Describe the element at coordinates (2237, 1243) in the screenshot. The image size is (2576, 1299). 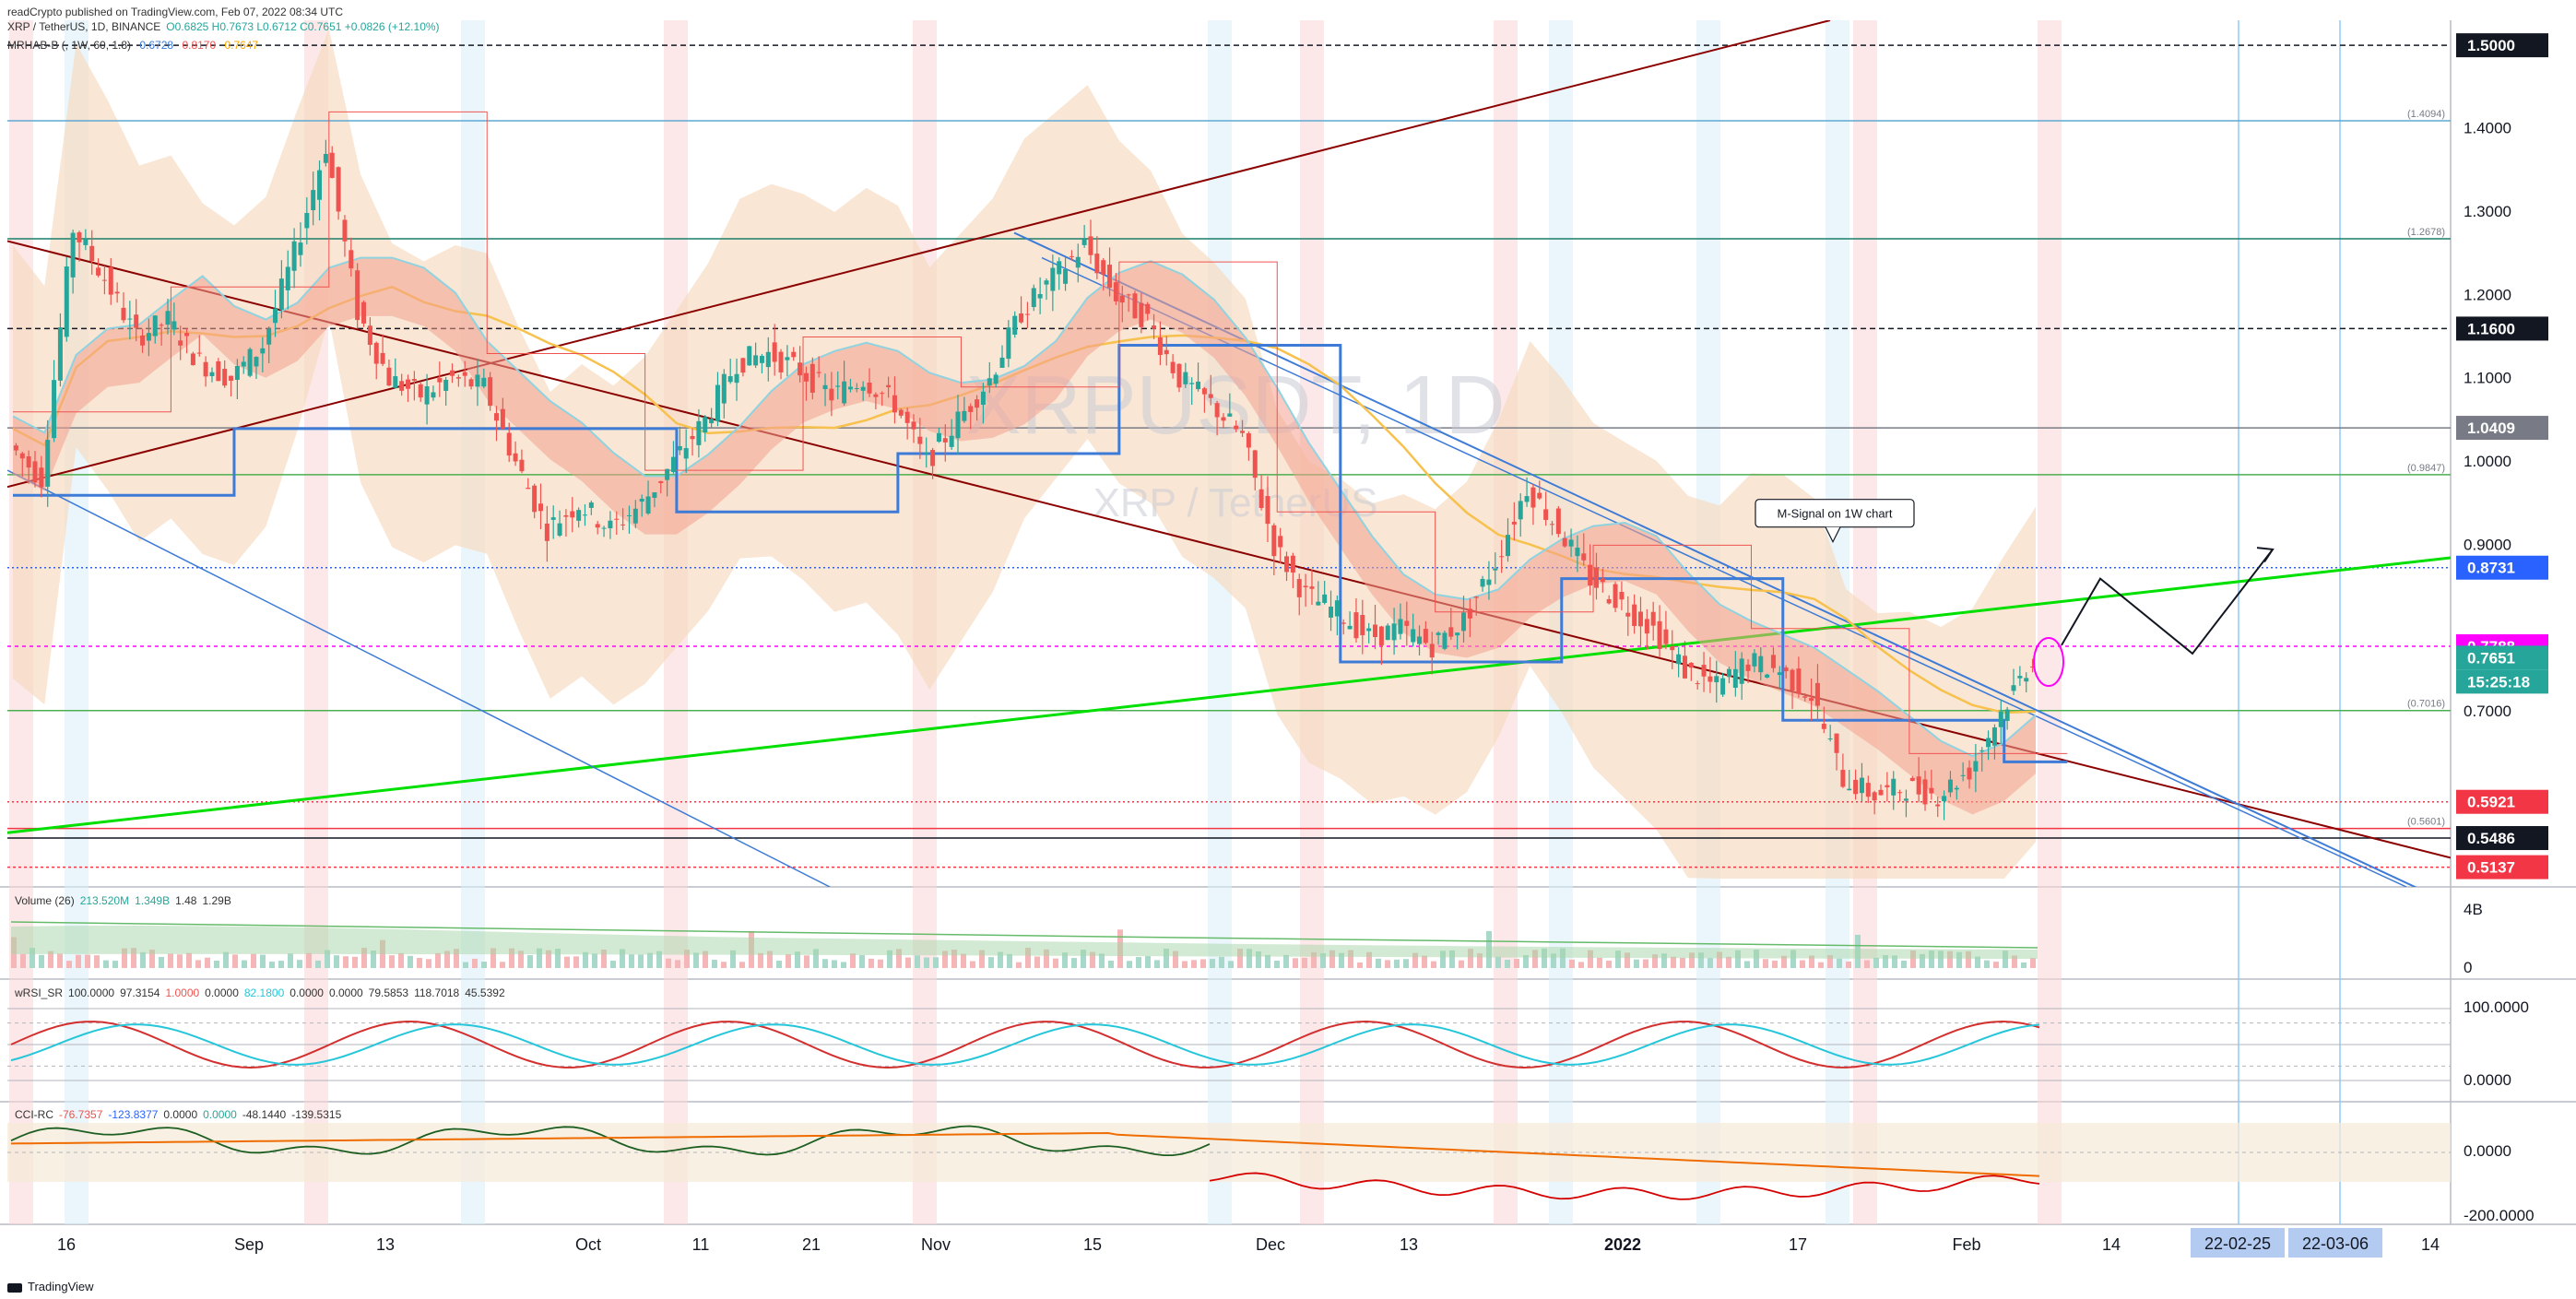
I see `date-badge-label: 22-02-25` at that location.